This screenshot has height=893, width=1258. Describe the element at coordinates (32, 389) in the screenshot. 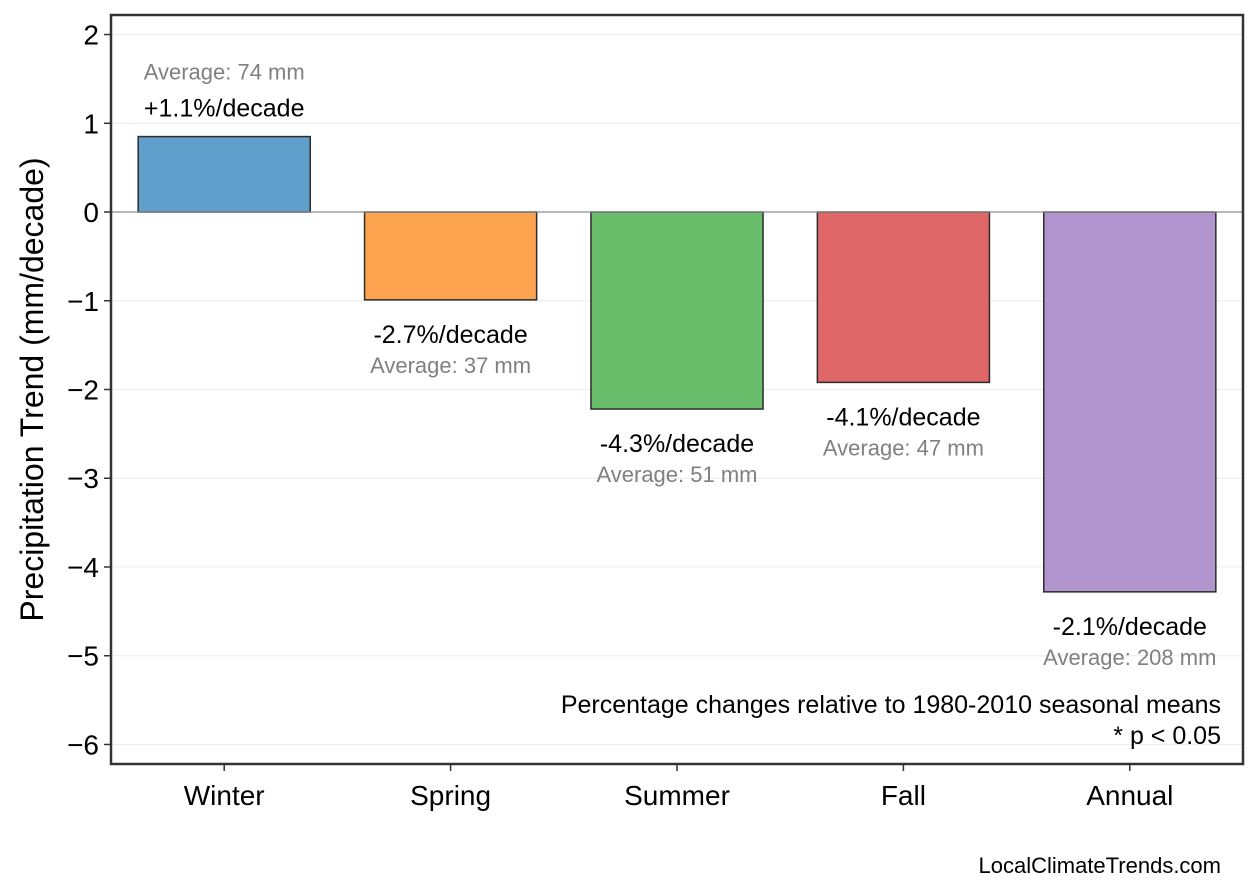

I see `y-axis-label: Precipitation Trend (mm/decade)` at that location.